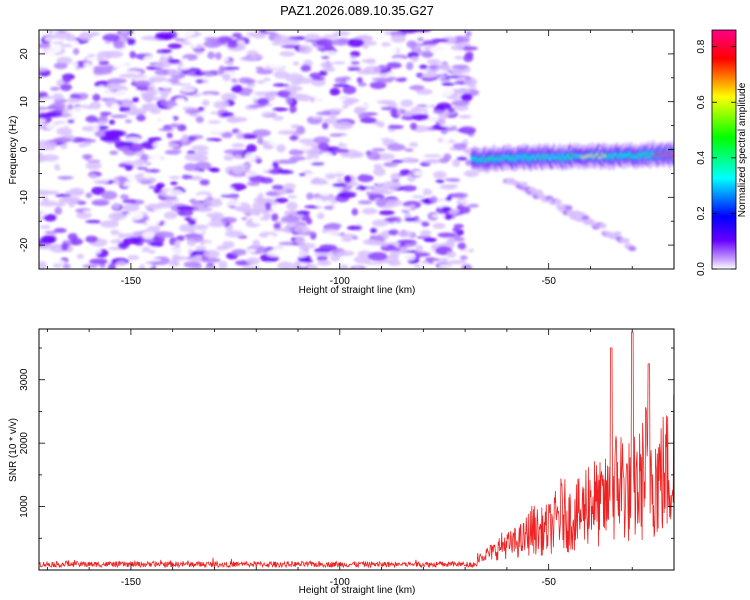  I want to click on spectrogram-x-axis-label: Height of straight line (km), so click(357, 290).